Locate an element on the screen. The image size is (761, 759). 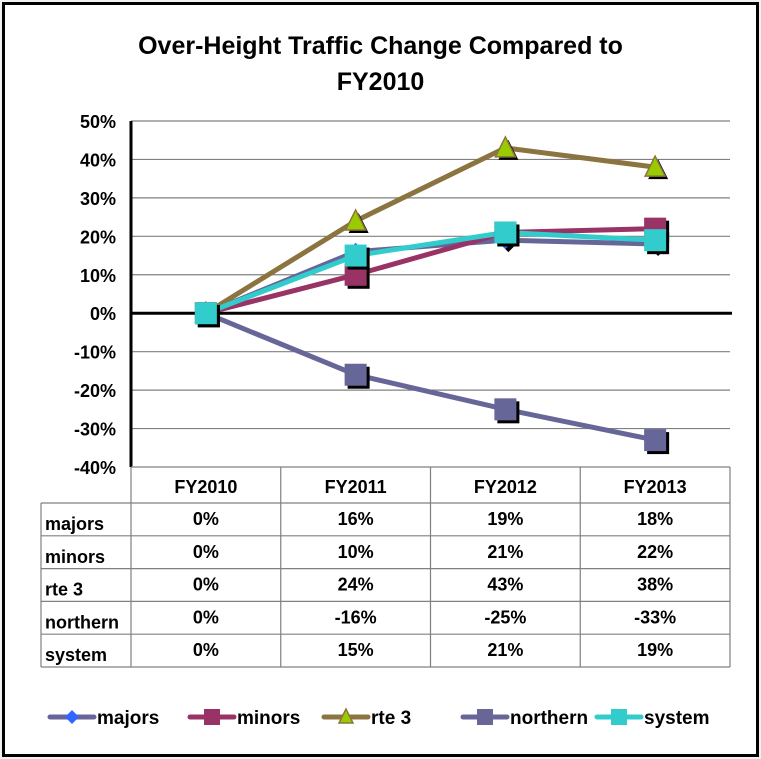
legend-marker-rte-3-icon is located at coordinates (346, 715).